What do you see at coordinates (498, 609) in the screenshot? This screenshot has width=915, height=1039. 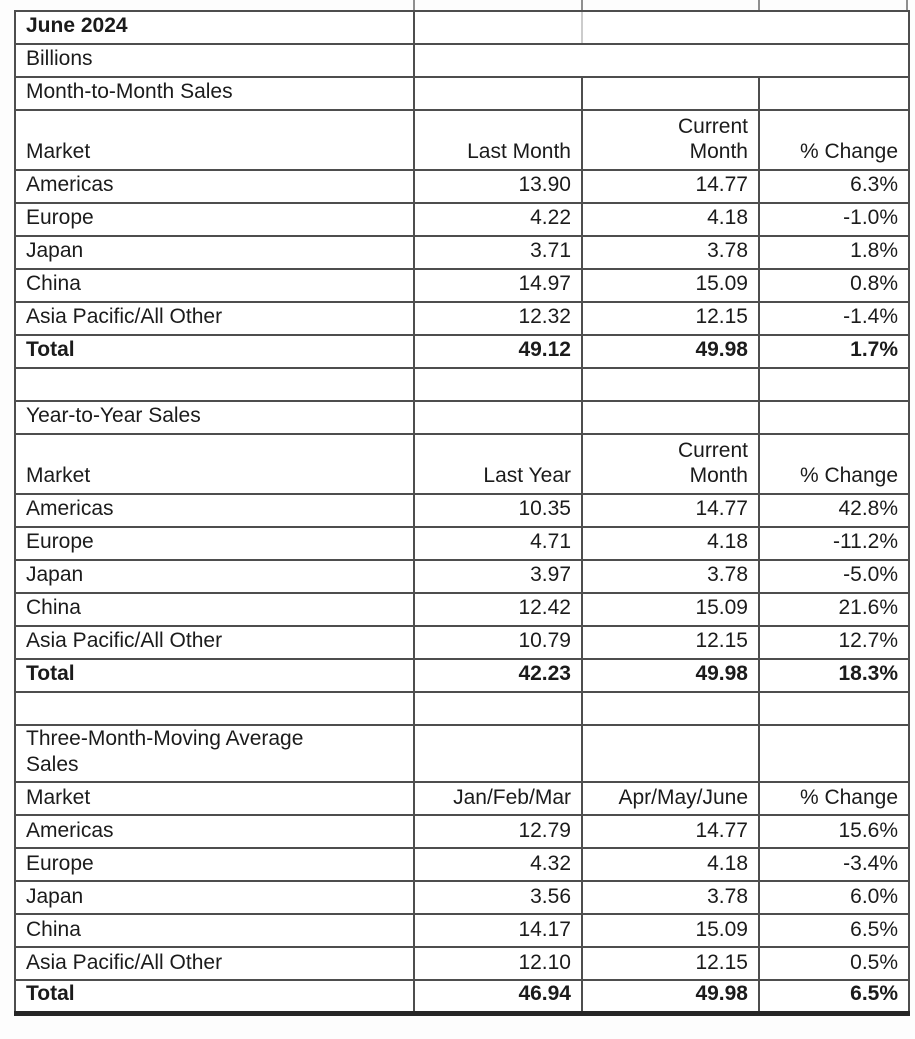 I see `value-cell: 12.42` at bounding box center [498, 609].